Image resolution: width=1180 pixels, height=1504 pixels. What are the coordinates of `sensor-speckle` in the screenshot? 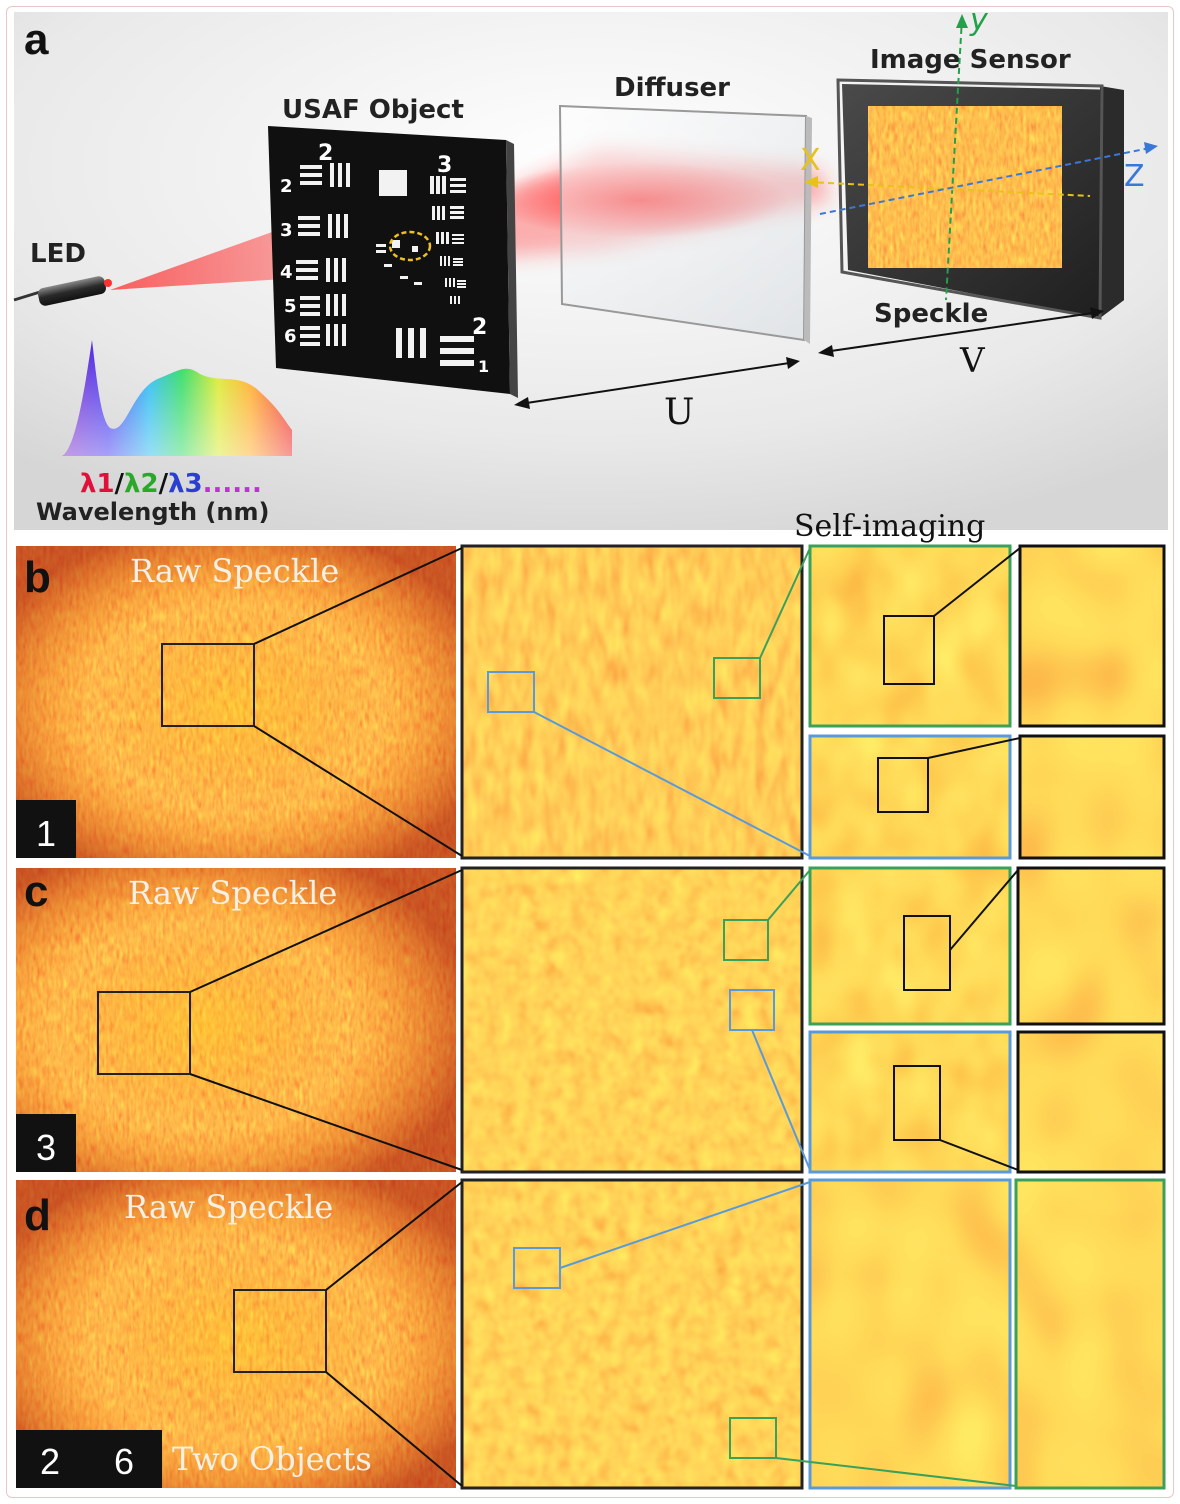 It's located at (965, 187).